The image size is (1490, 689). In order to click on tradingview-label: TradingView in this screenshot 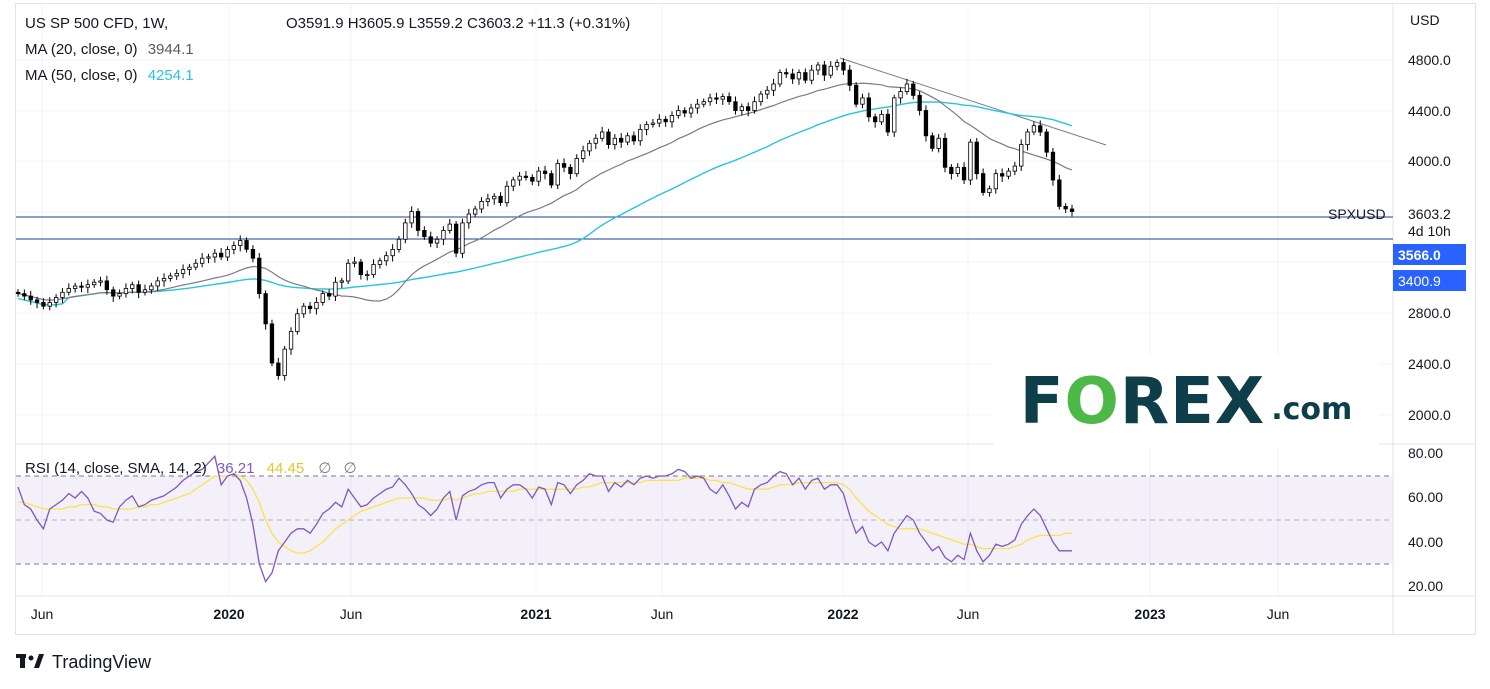, I will do `click(102, 662)`.